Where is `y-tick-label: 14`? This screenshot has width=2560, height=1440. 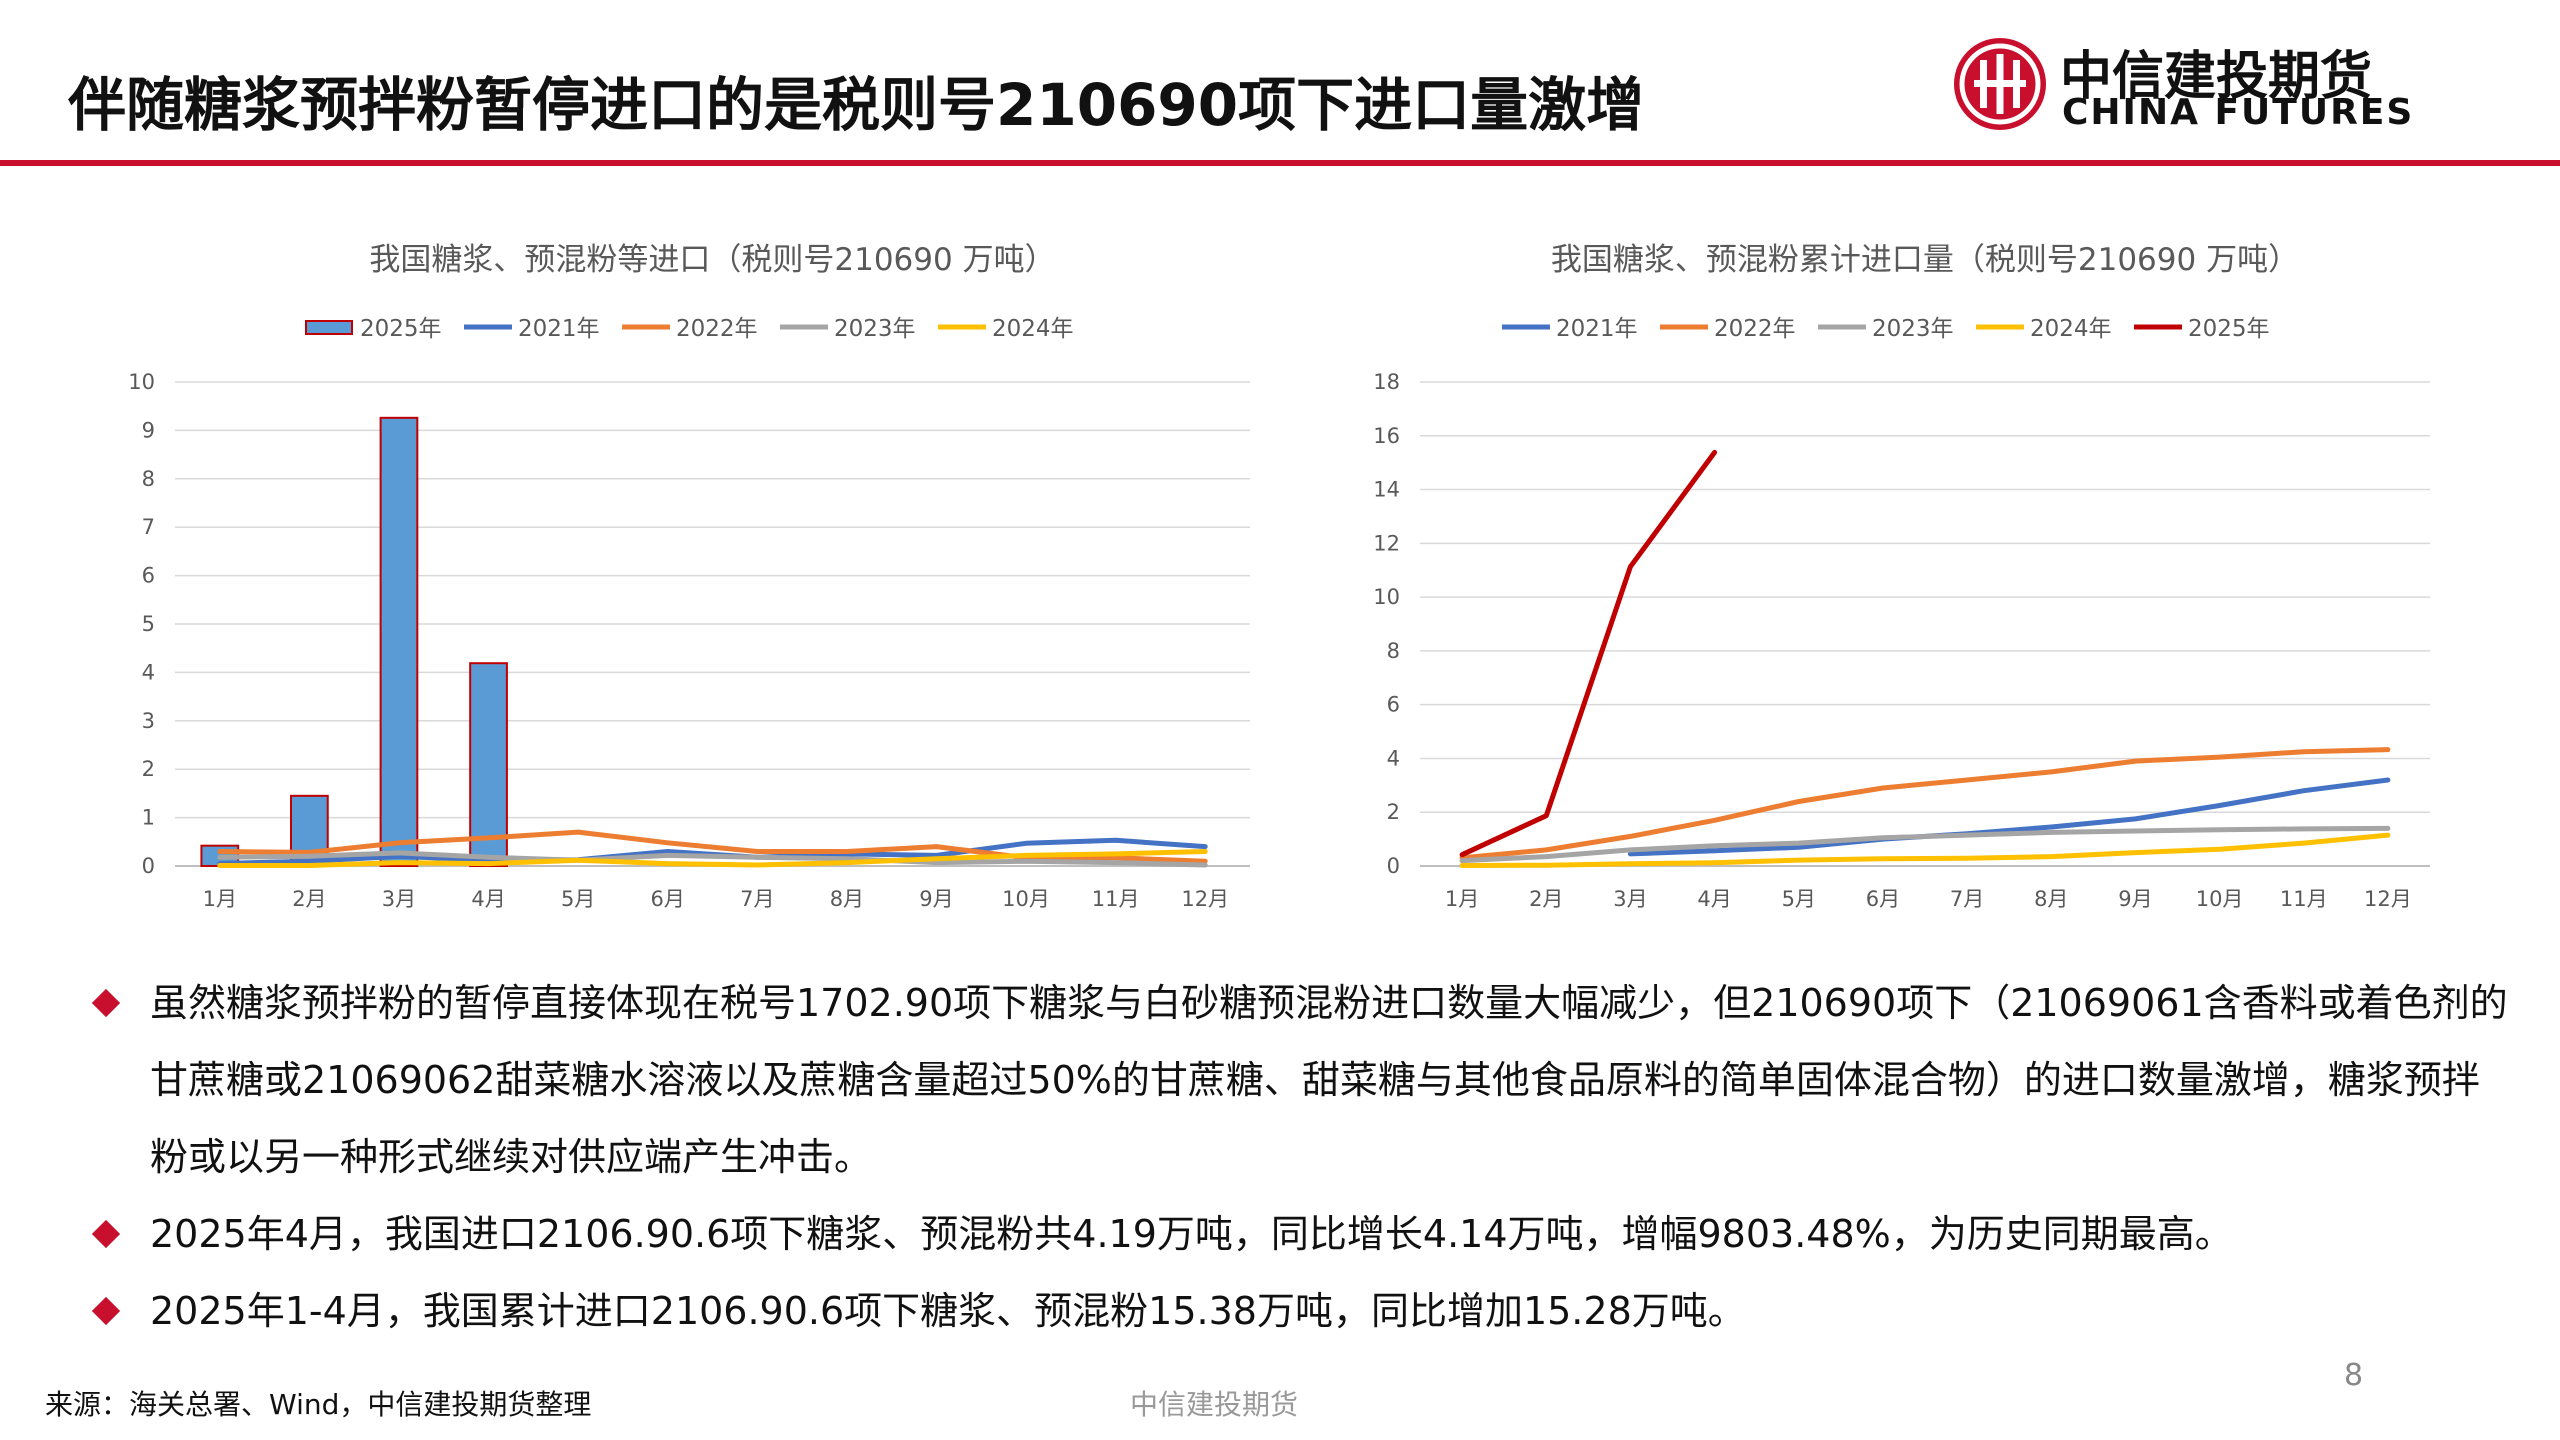
y-tick-label: 14 is located at coordinates (1386, 490).